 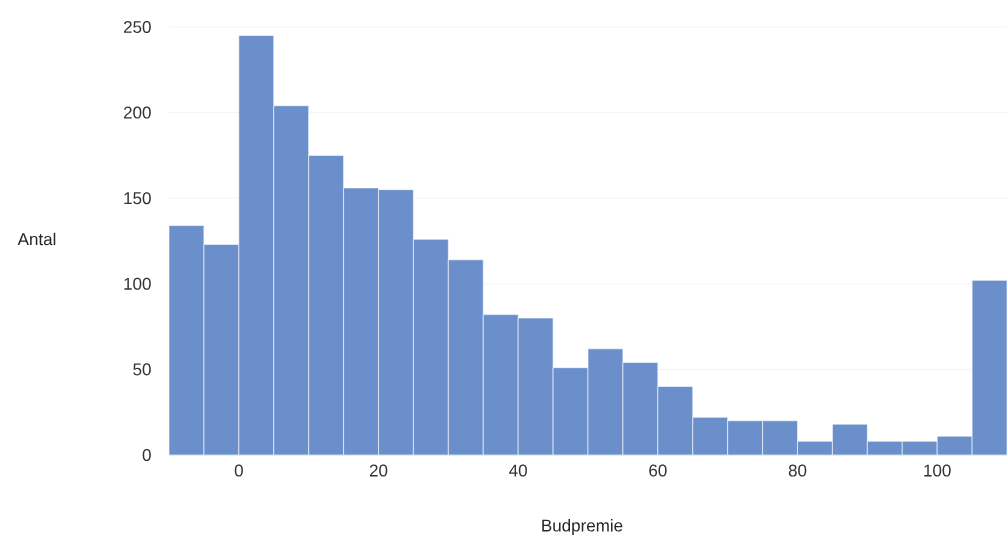 I want to click on x-tick-label: 40, so click(x=518, y=470).